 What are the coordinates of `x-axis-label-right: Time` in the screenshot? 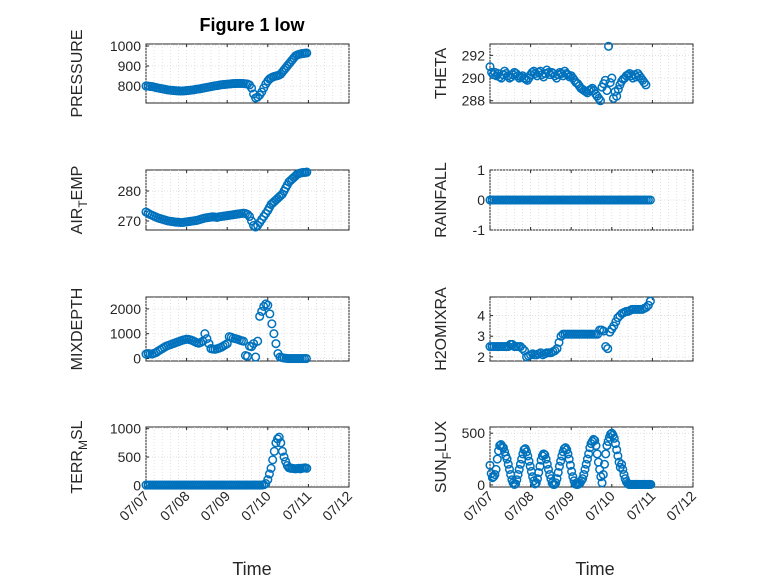 It's located at (594, 569).